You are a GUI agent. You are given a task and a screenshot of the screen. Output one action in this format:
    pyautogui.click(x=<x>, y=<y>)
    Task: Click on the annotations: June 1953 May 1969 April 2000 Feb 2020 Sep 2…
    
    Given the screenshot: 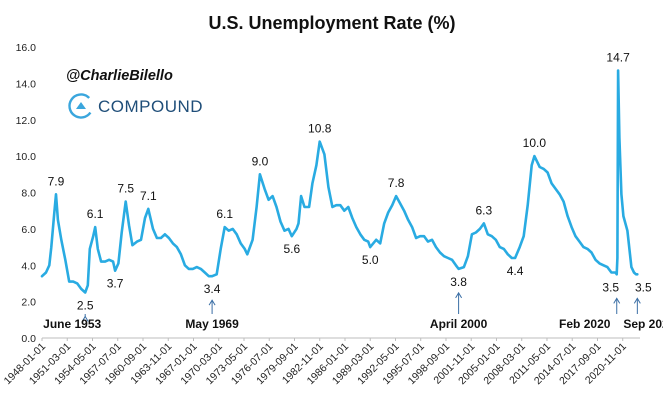 What is the action you would take?
    pyautogui.click(x=353, y=311)
    